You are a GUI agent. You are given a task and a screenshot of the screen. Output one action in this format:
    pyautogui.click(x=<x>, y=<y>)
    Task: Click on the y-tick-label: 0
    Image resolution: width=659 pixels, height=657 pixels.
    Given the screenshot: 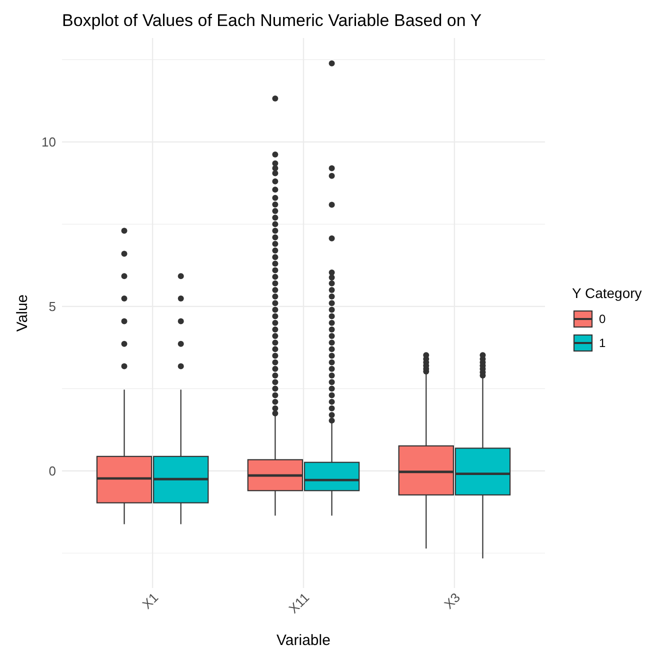 What is the action you would take?
    pyautogui.click(x=52, y=470)
    